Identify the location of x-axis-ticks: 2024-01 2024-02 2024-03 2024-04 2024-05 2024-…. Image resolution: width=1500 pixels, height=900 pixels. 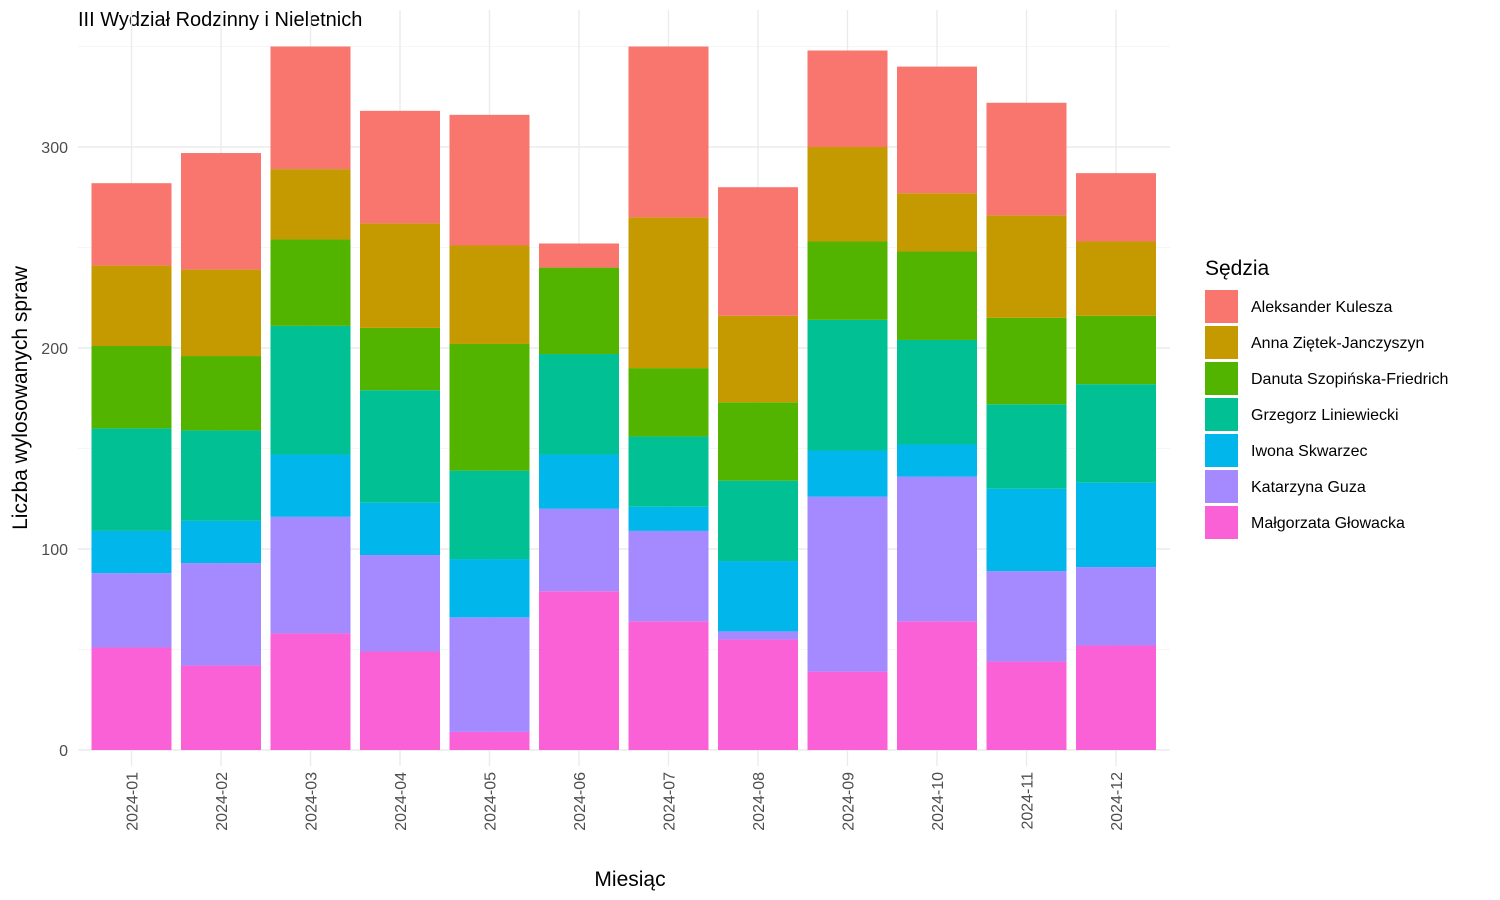
(626, 801).